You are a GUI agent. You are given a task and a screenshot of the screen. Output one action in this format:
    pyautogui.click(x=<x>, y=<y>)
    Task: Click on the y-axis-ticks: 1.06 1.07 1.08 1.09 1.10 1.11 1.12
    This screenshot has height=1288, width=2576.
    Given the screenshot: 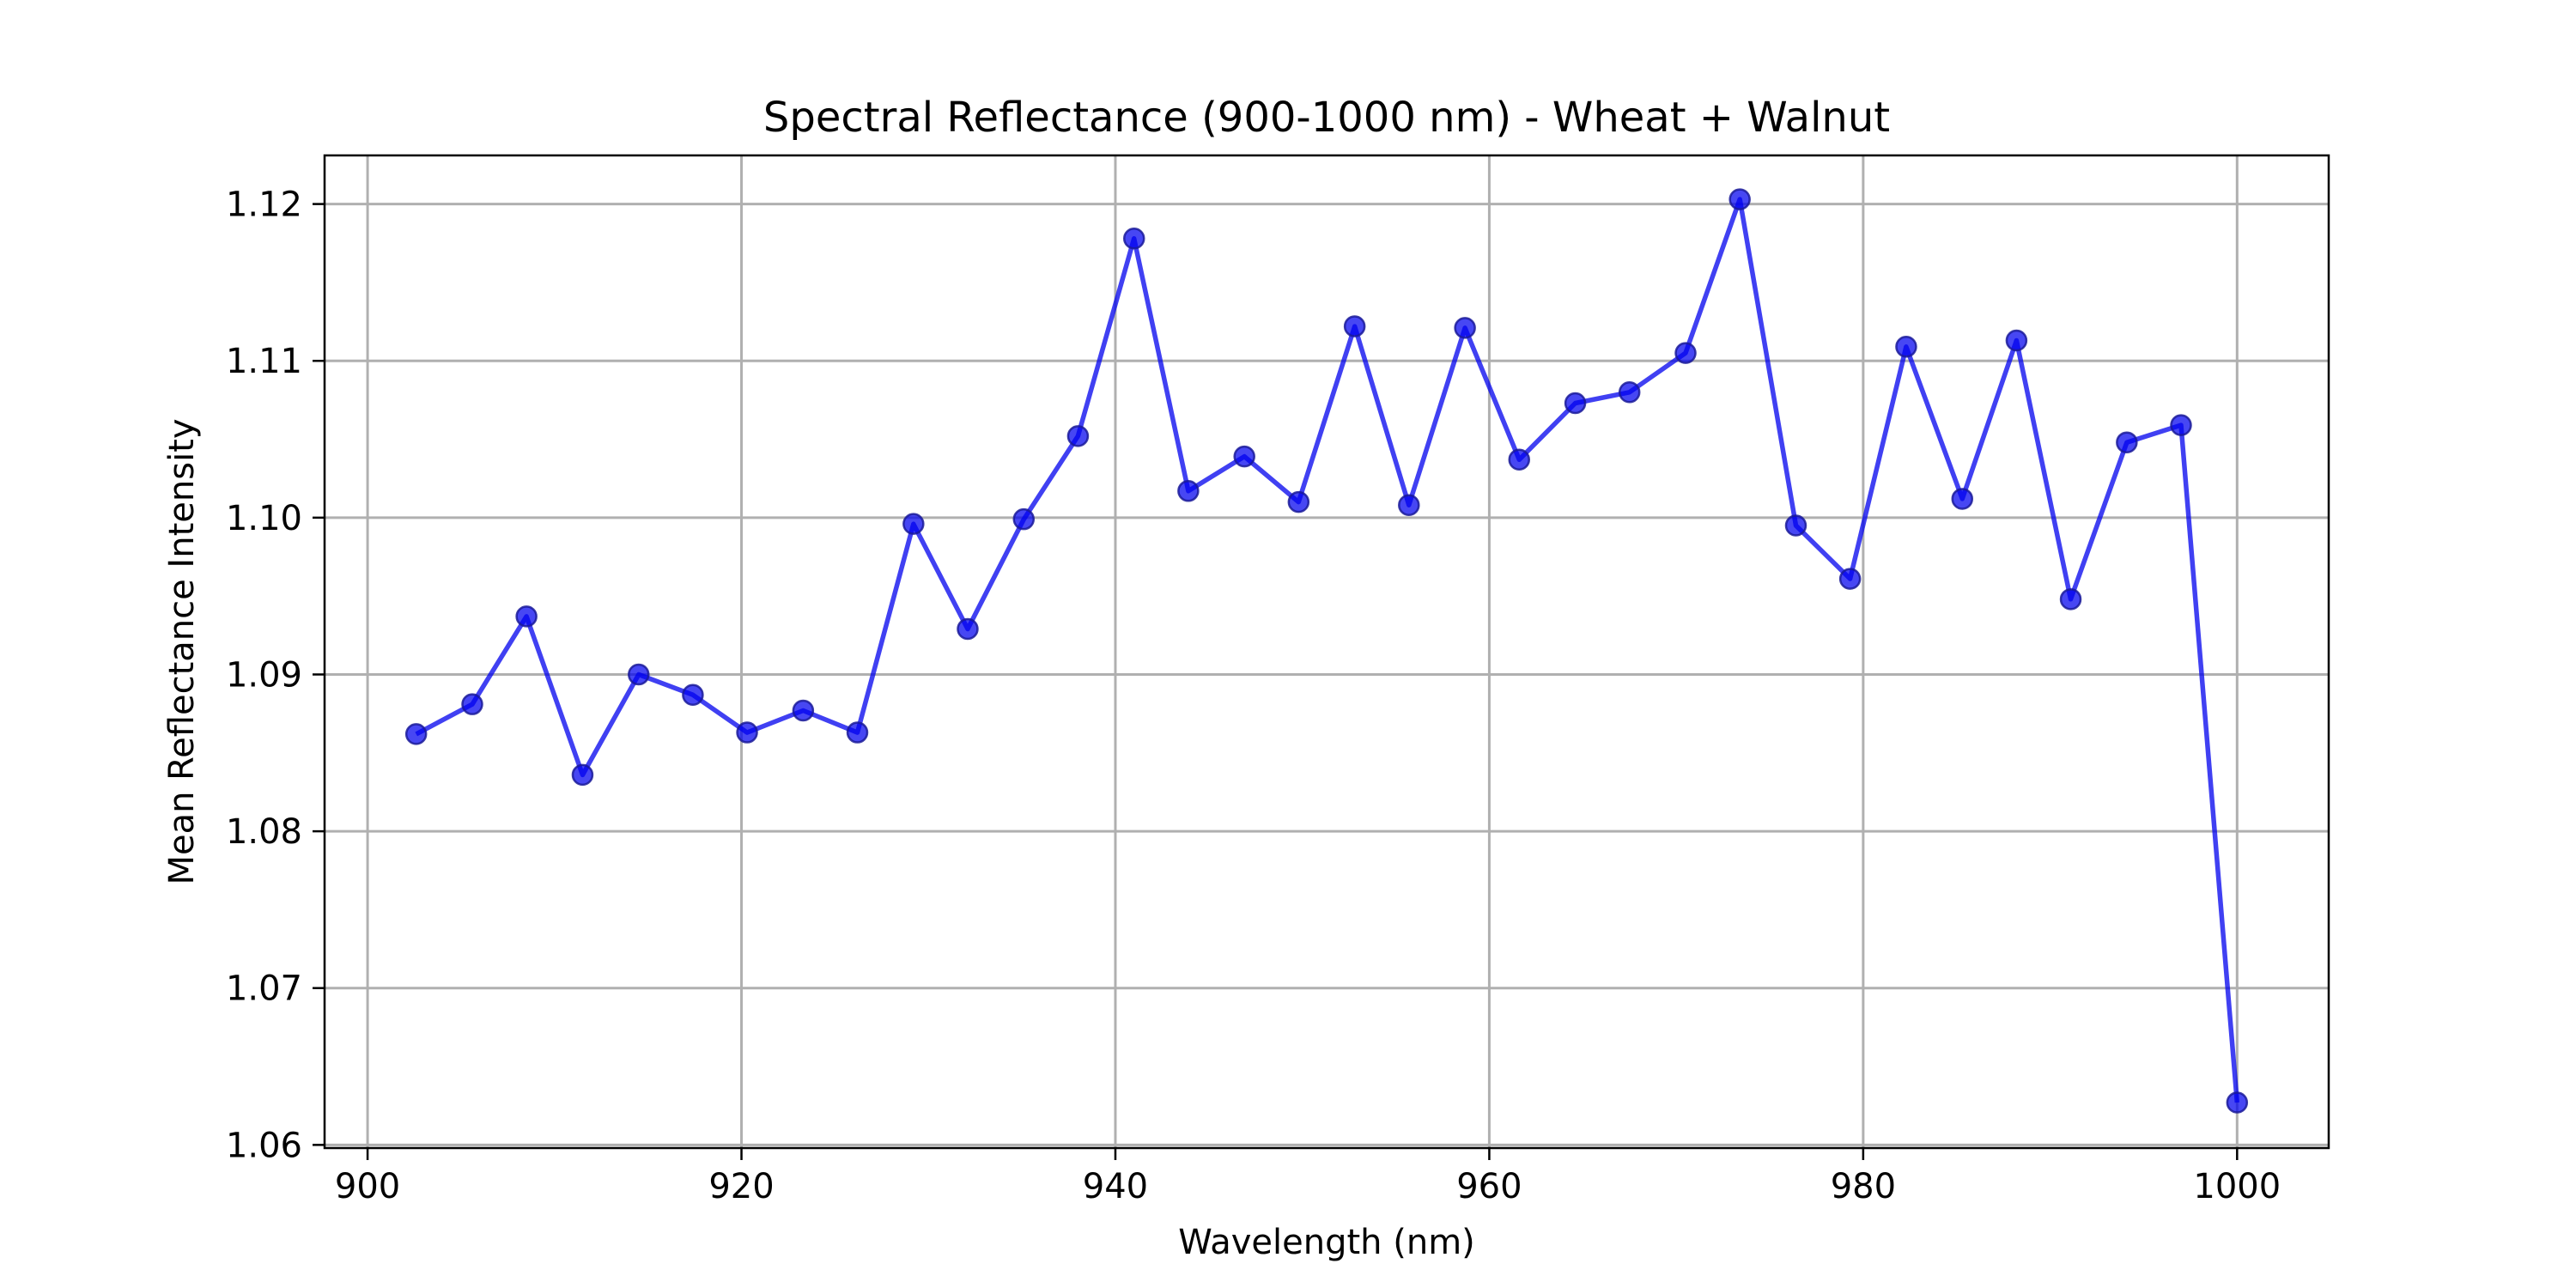 What is the action you would take?
    pyautogui.click(x=275, y=675)
    